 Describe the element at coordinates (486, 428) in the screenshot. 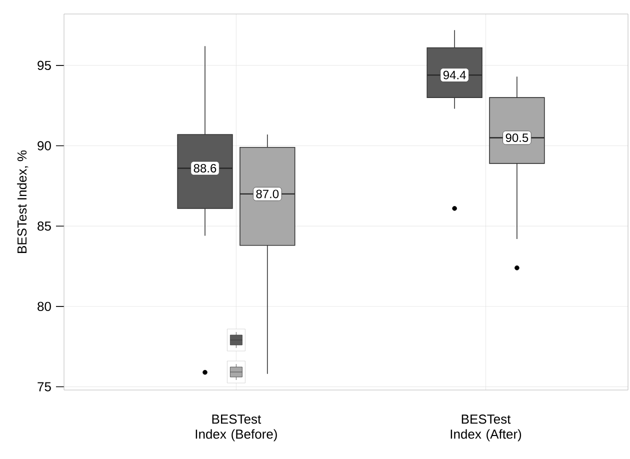

I see `x-tick-label: BESTest Index (After)` at that location.